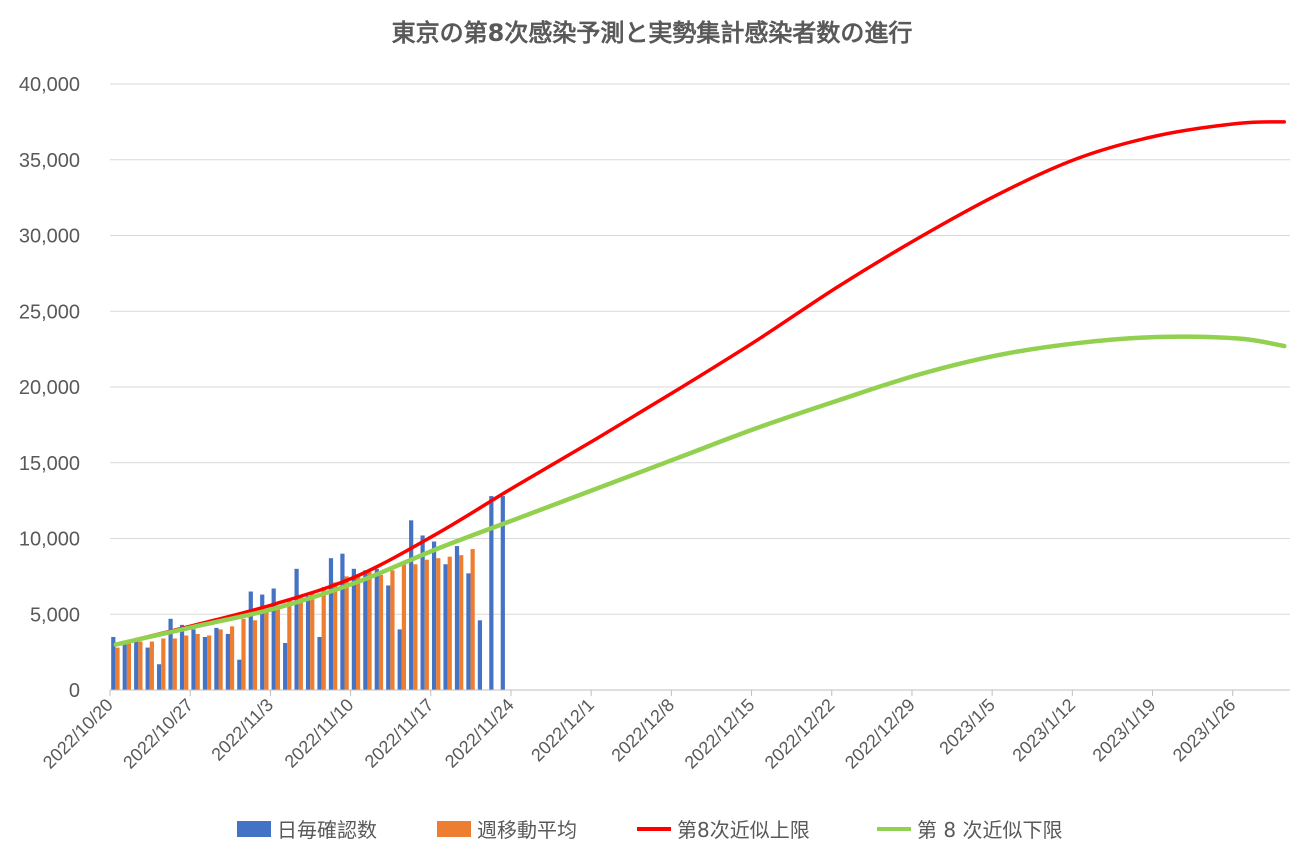 The width and height of the screenshot is (1305, 854). Describe the element at coordinates (49, 464) in the screenshot. I see `y-tick-label: 15,000` at that location.